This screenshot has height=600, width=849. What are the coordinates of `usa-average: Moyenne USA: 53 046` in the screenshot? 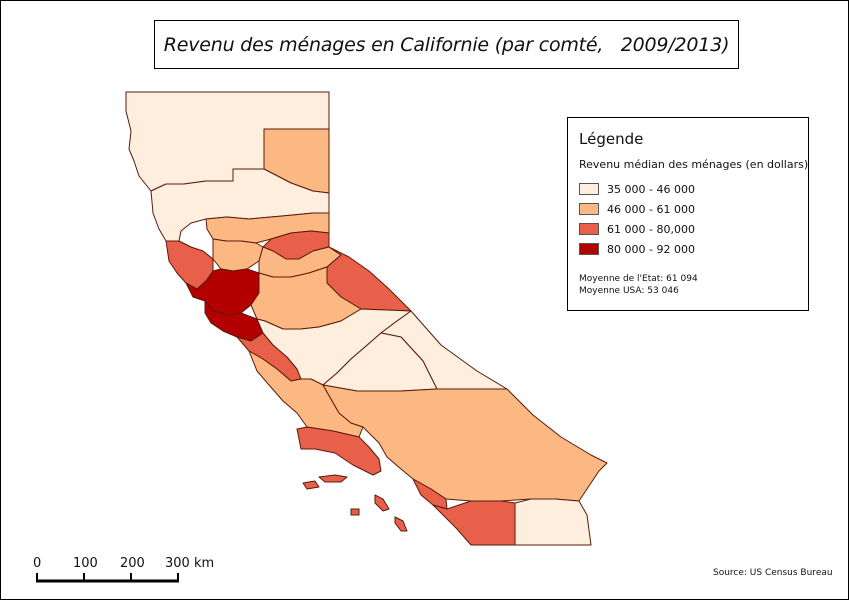 It's located at (629, 291).